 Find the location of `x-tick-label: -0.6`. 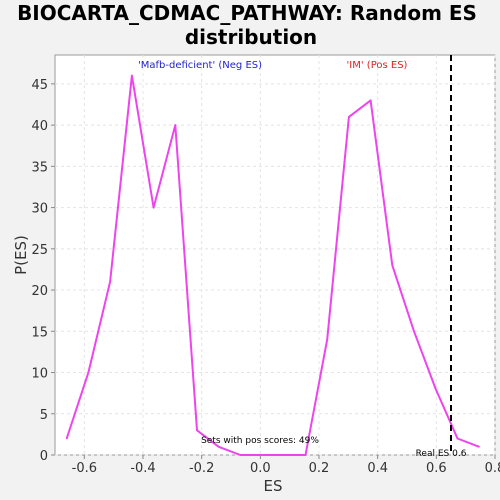

x-tick-label: -0.6 is located at coordinates (84, 468).